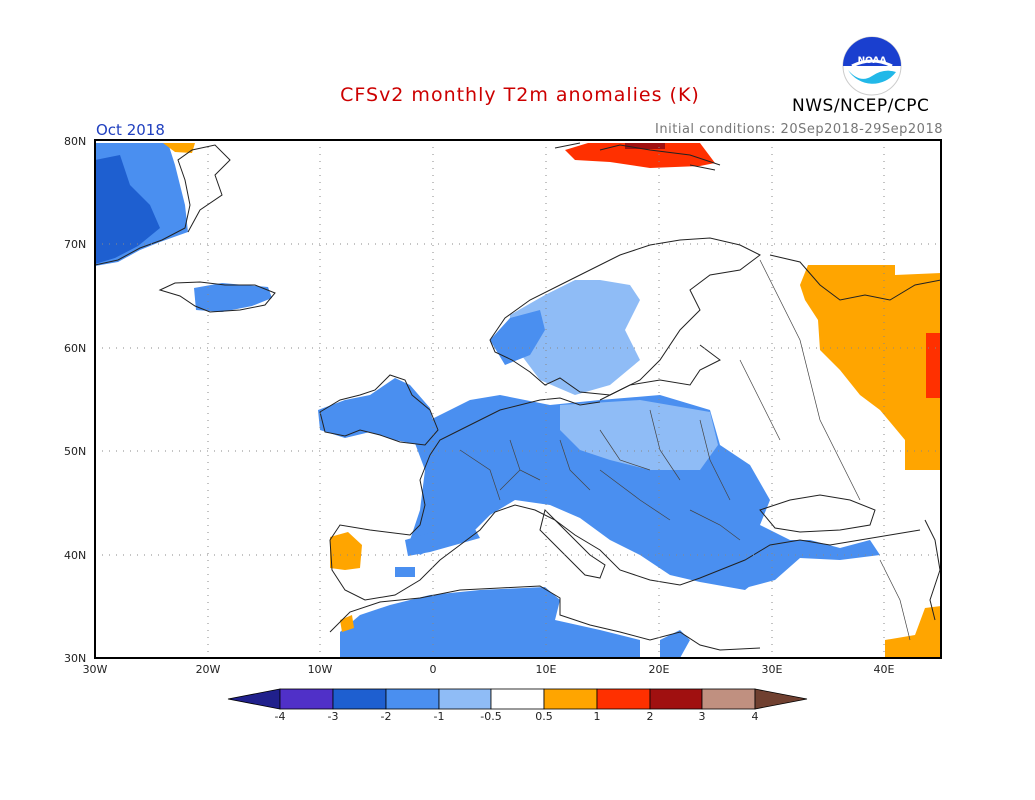 This screenshot has width=1035, height=800. Describe the element at coordinates (347, 623) in the screenshot. I see `anomaly-north-africa-orange` at that location.